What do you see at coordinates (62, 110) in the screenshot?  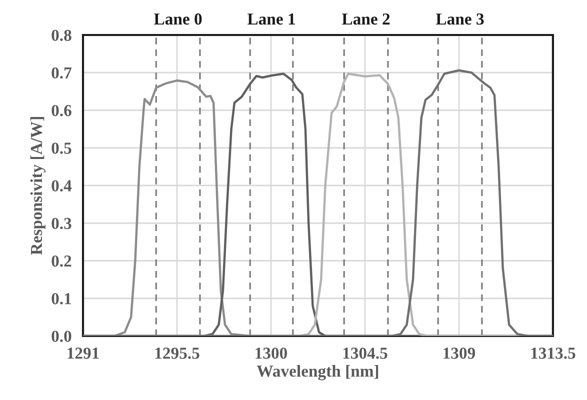 I see `y-tick-label: 0.6` at bounding box center [62, 110].